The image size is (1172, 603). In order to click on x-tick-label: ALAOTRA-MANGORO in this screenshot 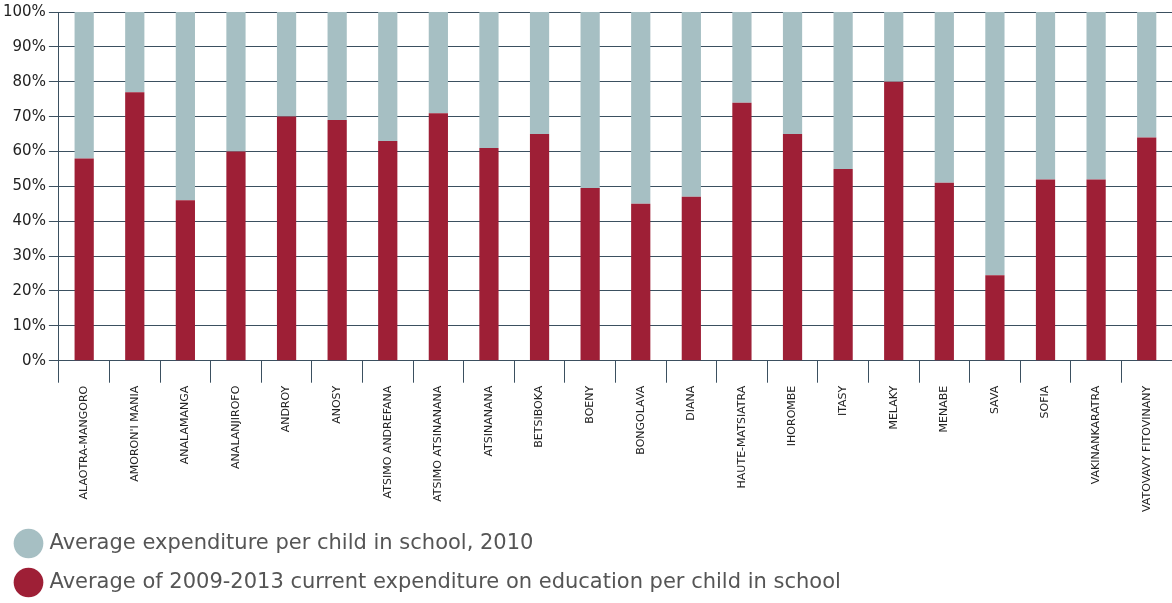, I will do `click(84, 442)`.